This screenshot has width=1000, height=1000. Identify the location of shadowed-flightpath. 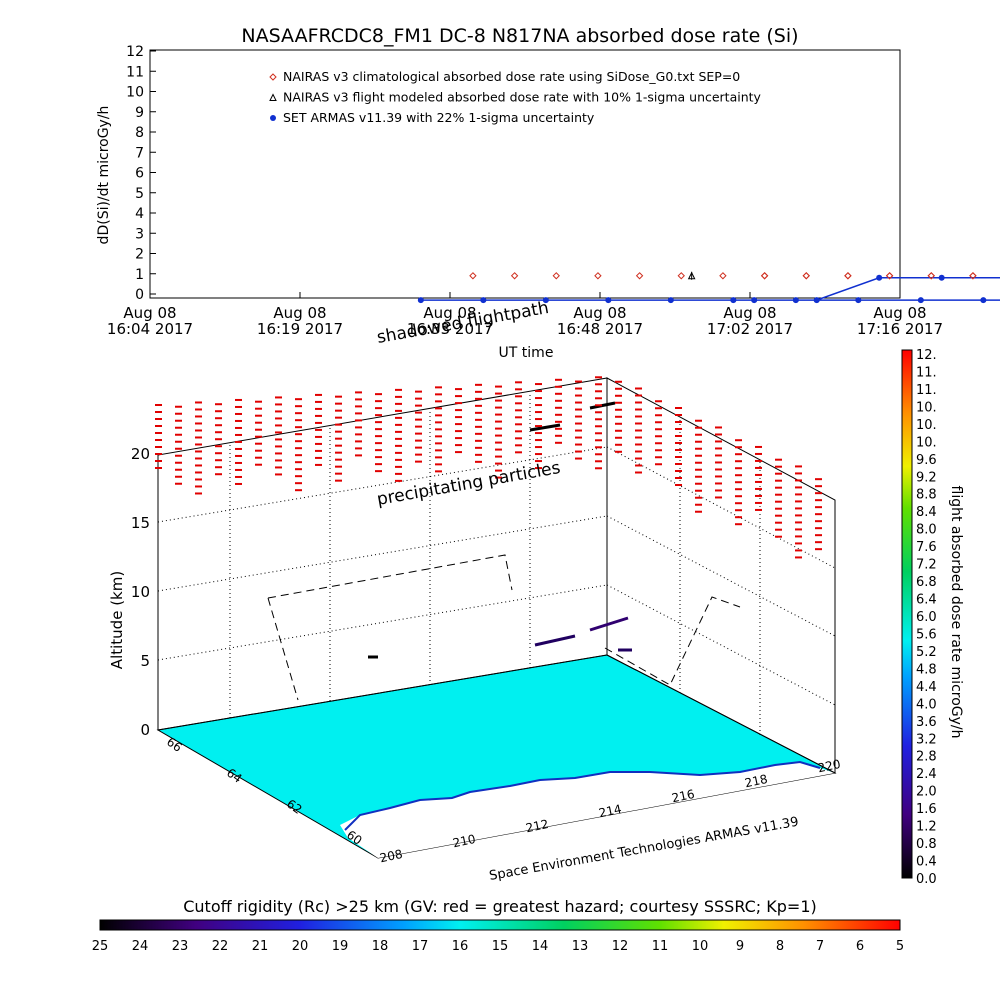
(504, 627).